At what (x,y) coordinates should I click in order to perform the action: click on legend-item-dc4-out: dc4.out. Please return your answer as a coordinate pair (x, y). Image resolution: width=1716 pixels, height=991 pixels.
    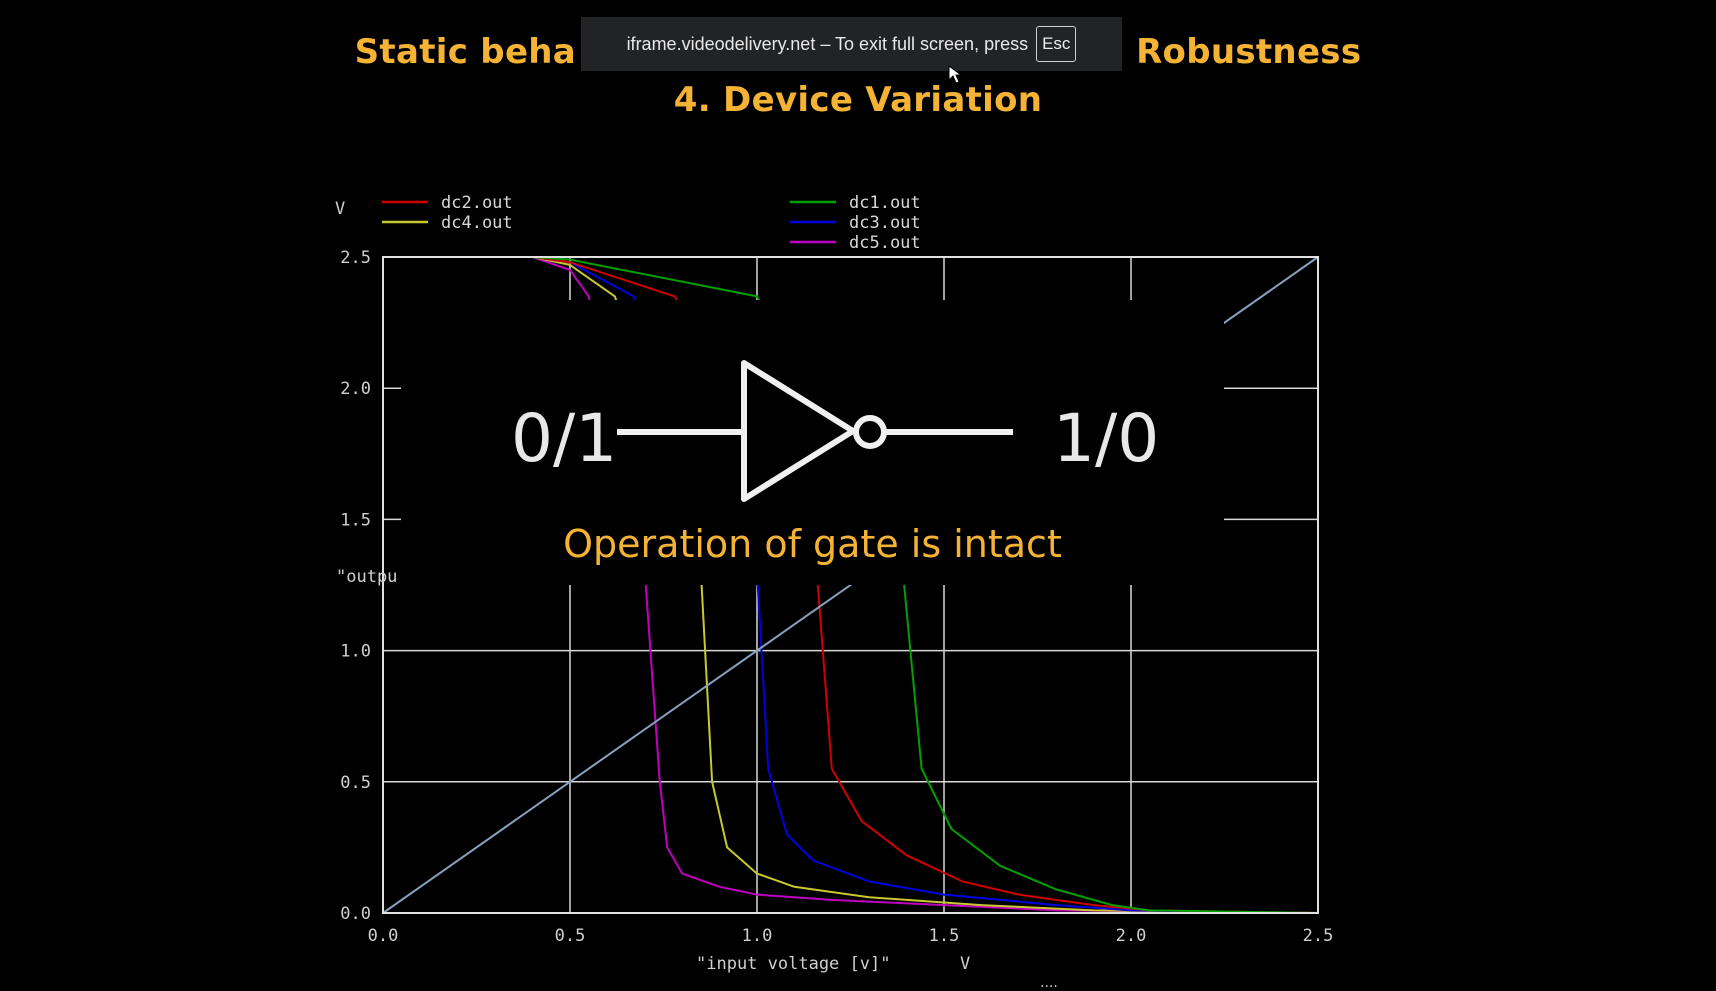
    Looking at the image, I should click on (447, 223).